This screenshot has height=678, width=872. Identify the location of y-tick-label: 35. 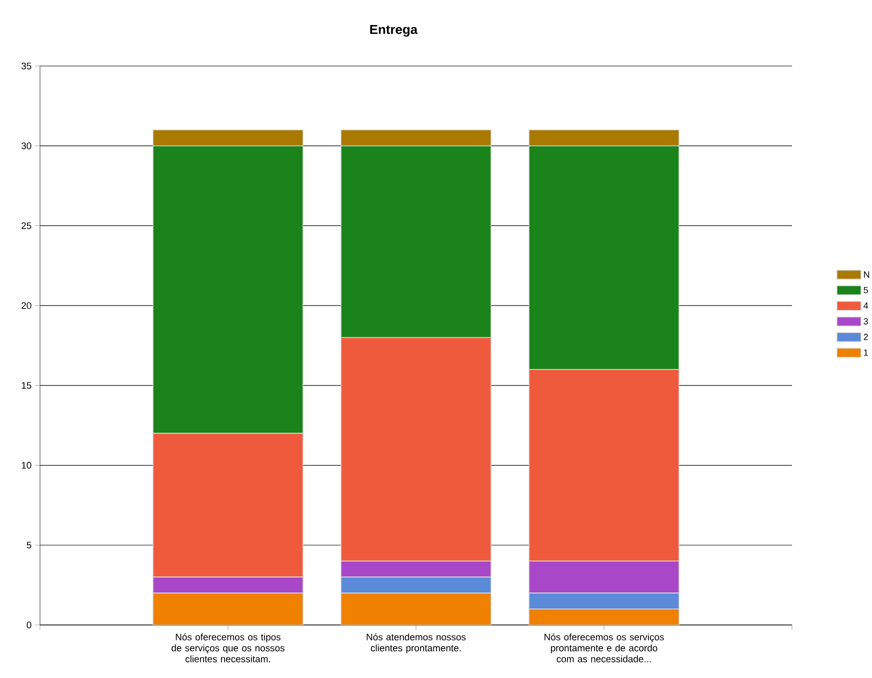
(26, 66).